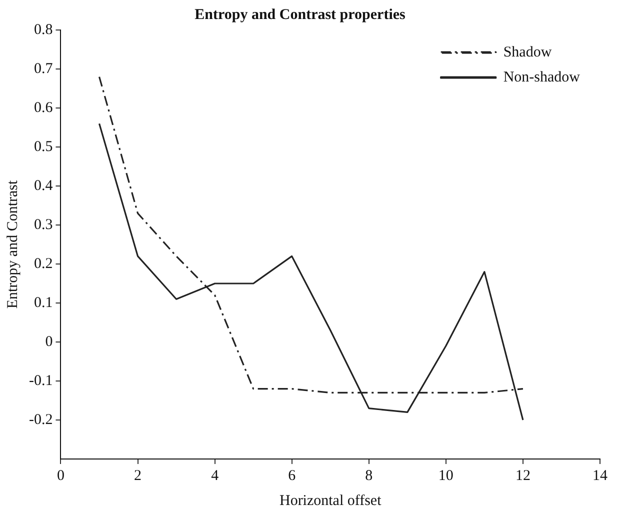 The height and width of the screenshot is (514, 618). Describe the element at coordinates (446, 476) in the screenshot. I see `x-tick-label: 10` at that location.